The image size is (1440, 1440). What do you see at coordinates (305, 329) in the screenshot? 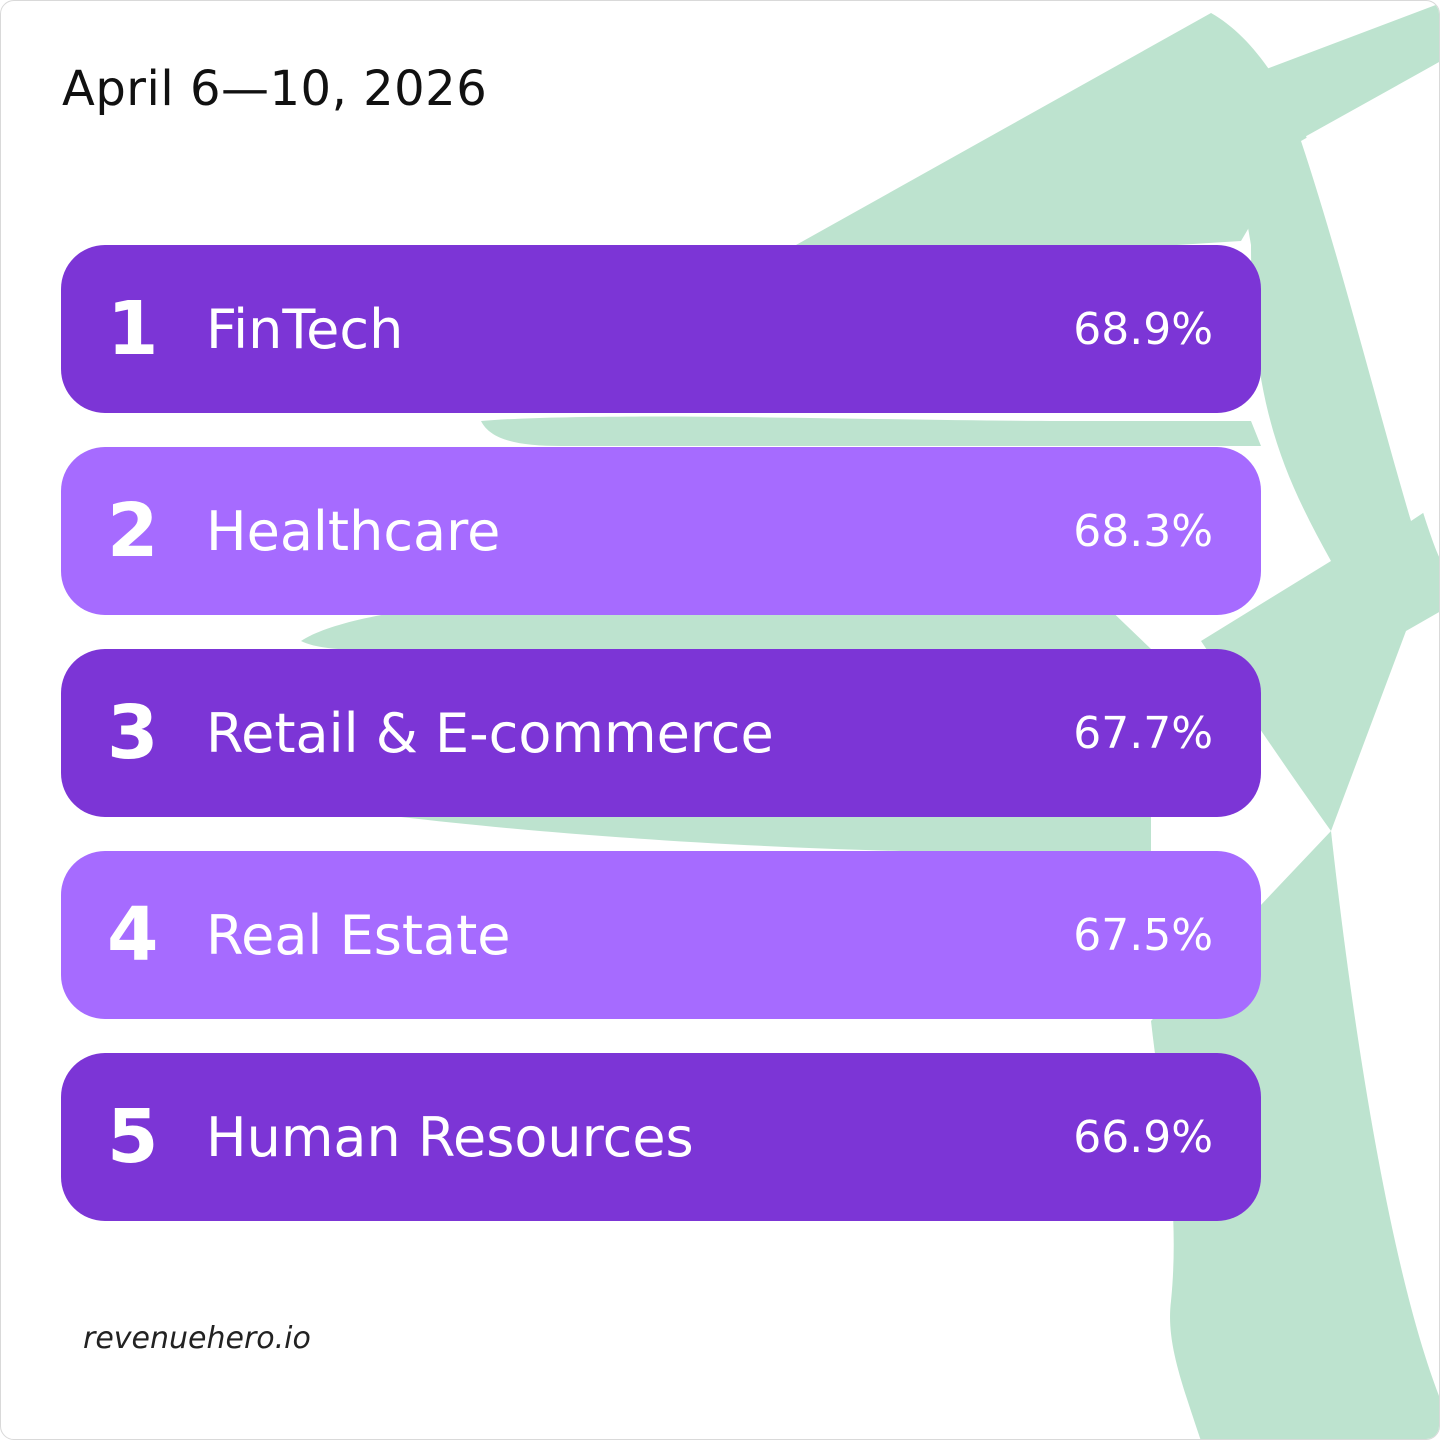
I see `industry-name: FinTech` at bounding box center [305, 329].